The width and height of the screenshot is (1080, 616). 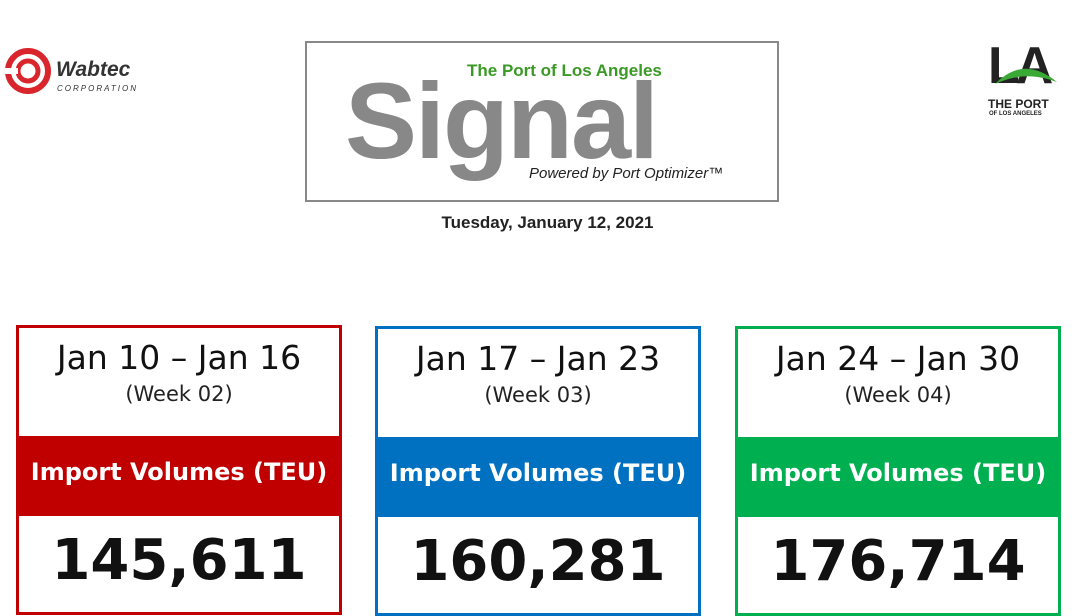 What do you see at coordinates (538, 358) in the screenshot?
I see `date-range: Jan 17 – Jan 23` at bounding box center [538, 358].